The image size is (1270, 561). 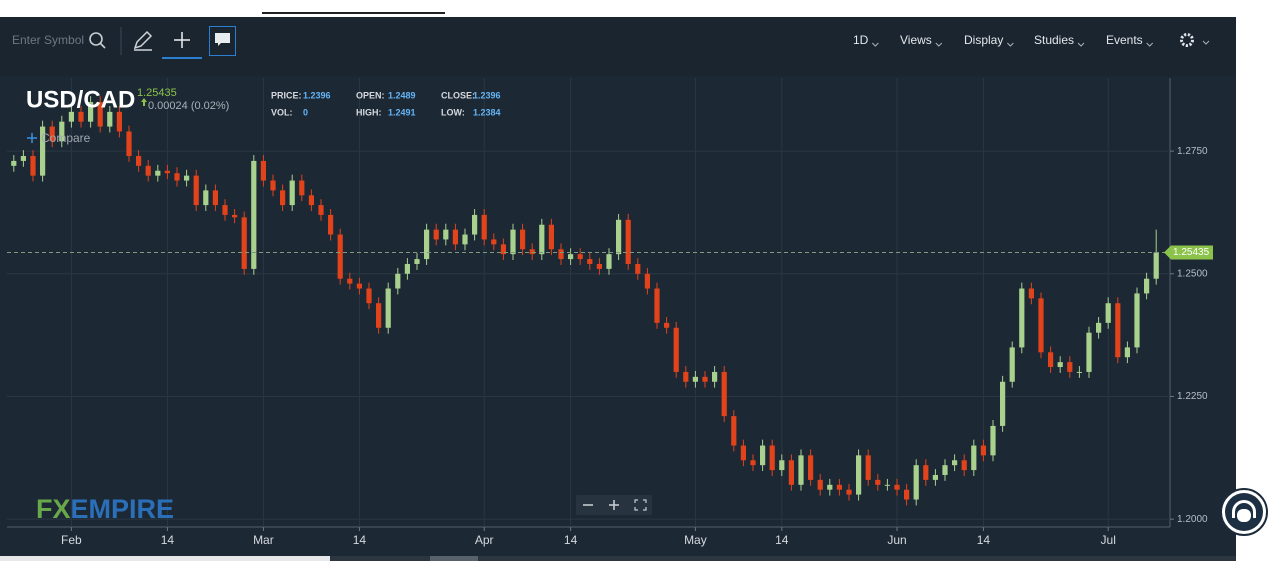 I want to click on last-price: 1.25435, so click(x=157, y=93).